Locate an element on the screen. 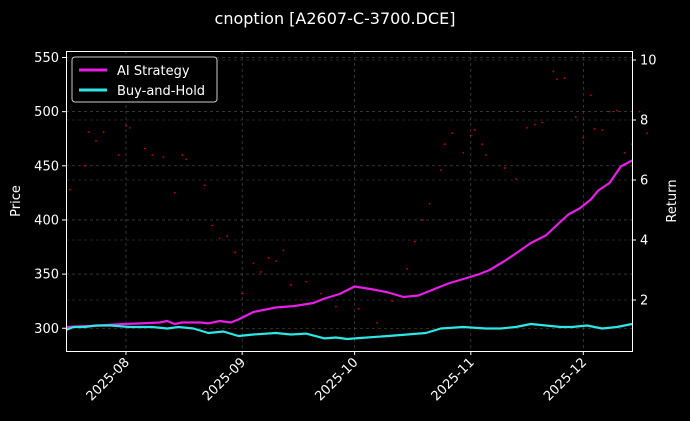  legend-ai-label: AI Strategy is located at coordinates (153, 71).